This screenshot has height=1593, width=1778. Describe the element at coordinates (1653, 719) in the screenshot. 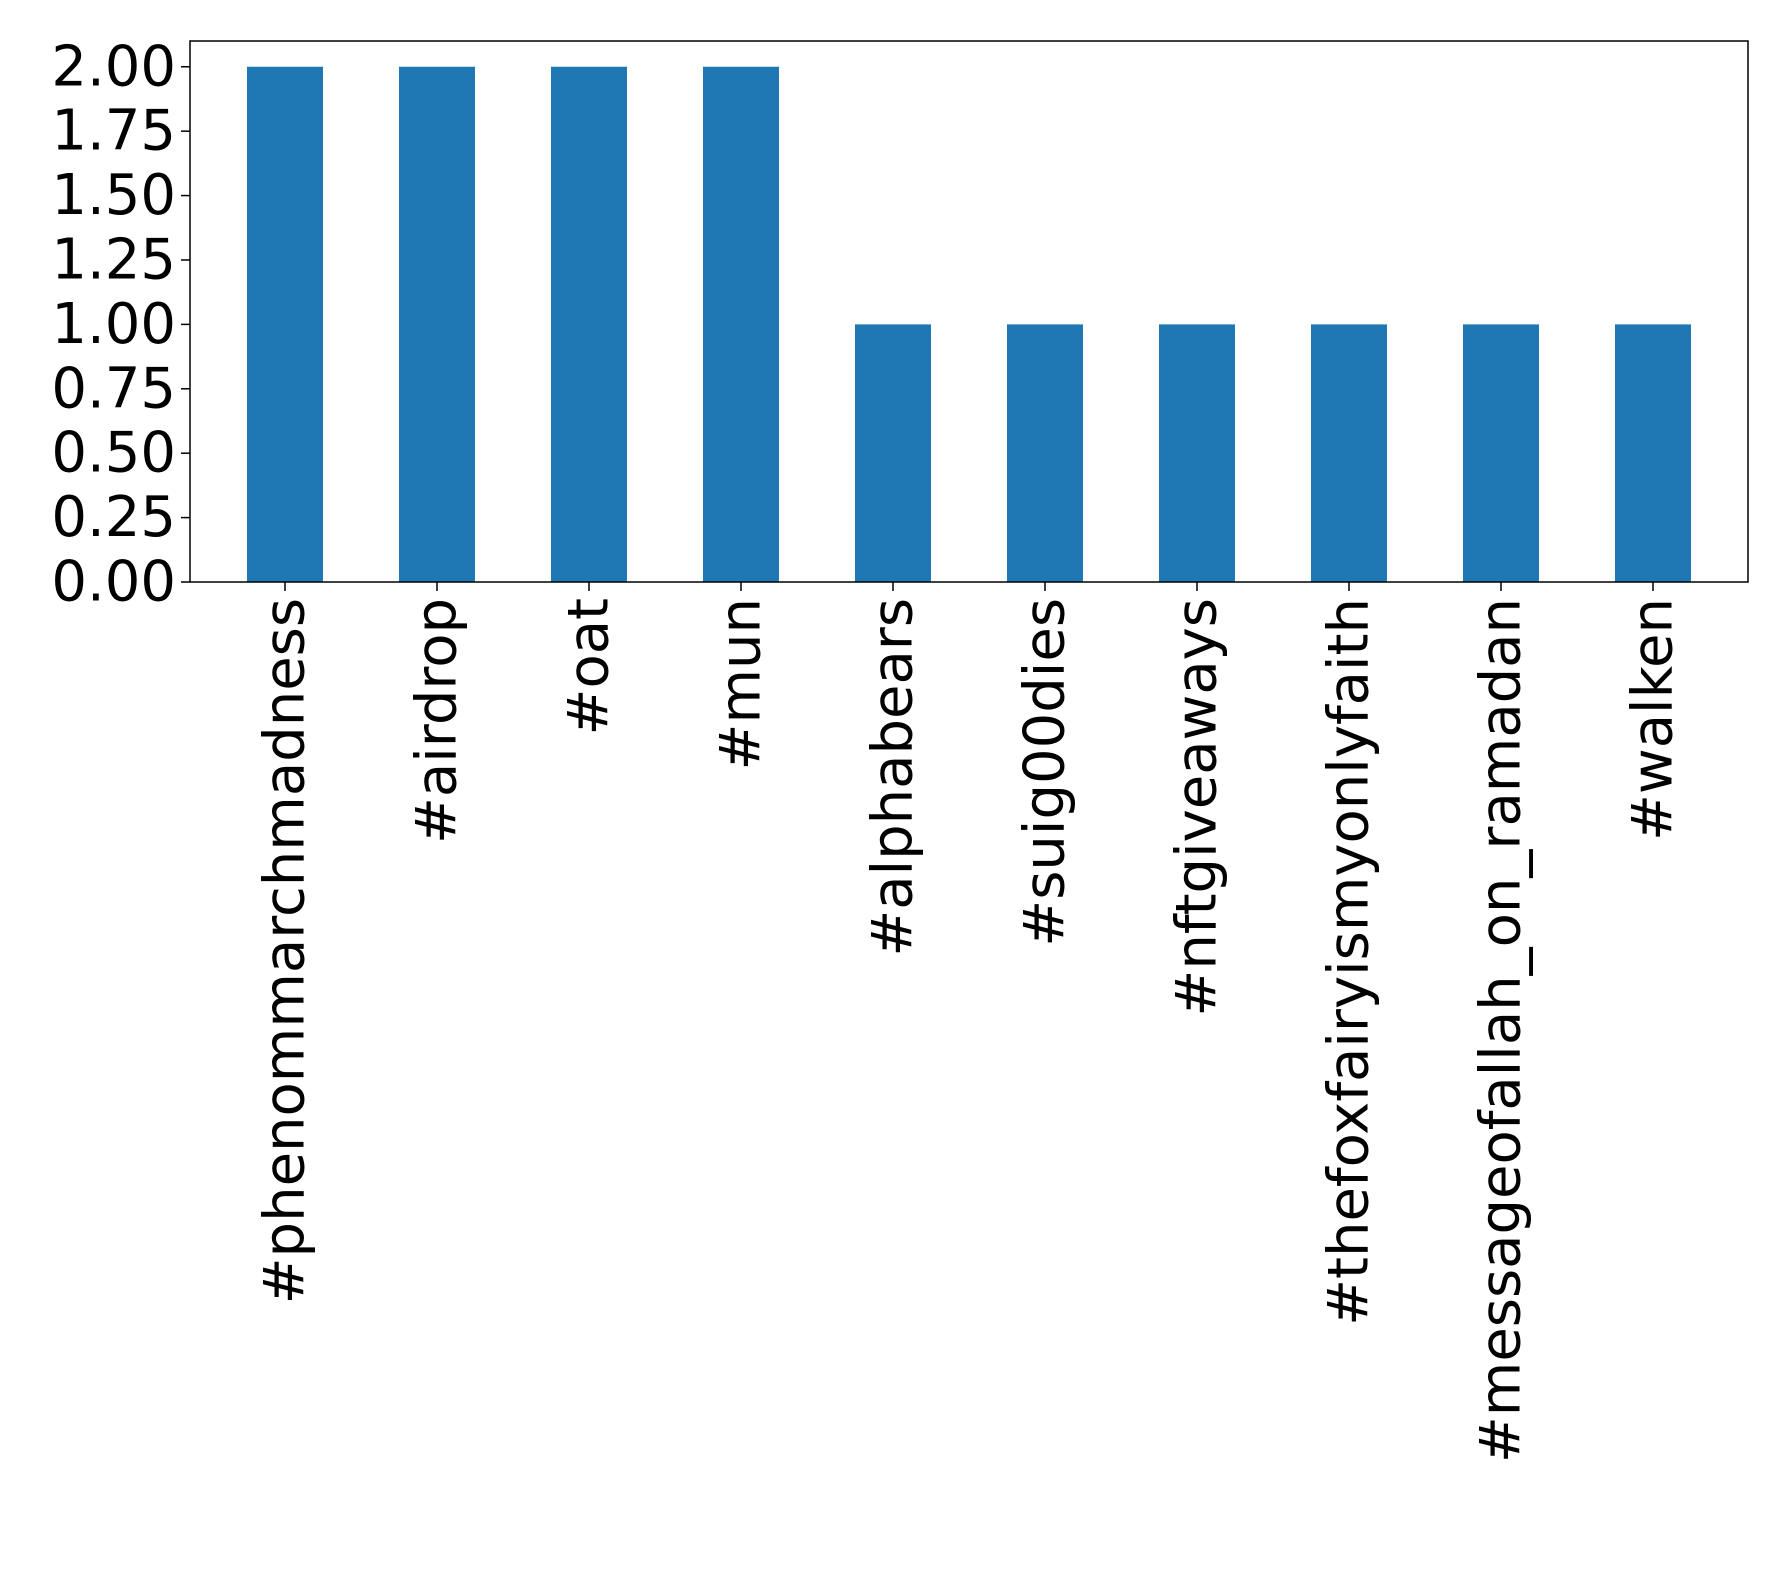

I see `x-tick-label-9: #walken` at that location.